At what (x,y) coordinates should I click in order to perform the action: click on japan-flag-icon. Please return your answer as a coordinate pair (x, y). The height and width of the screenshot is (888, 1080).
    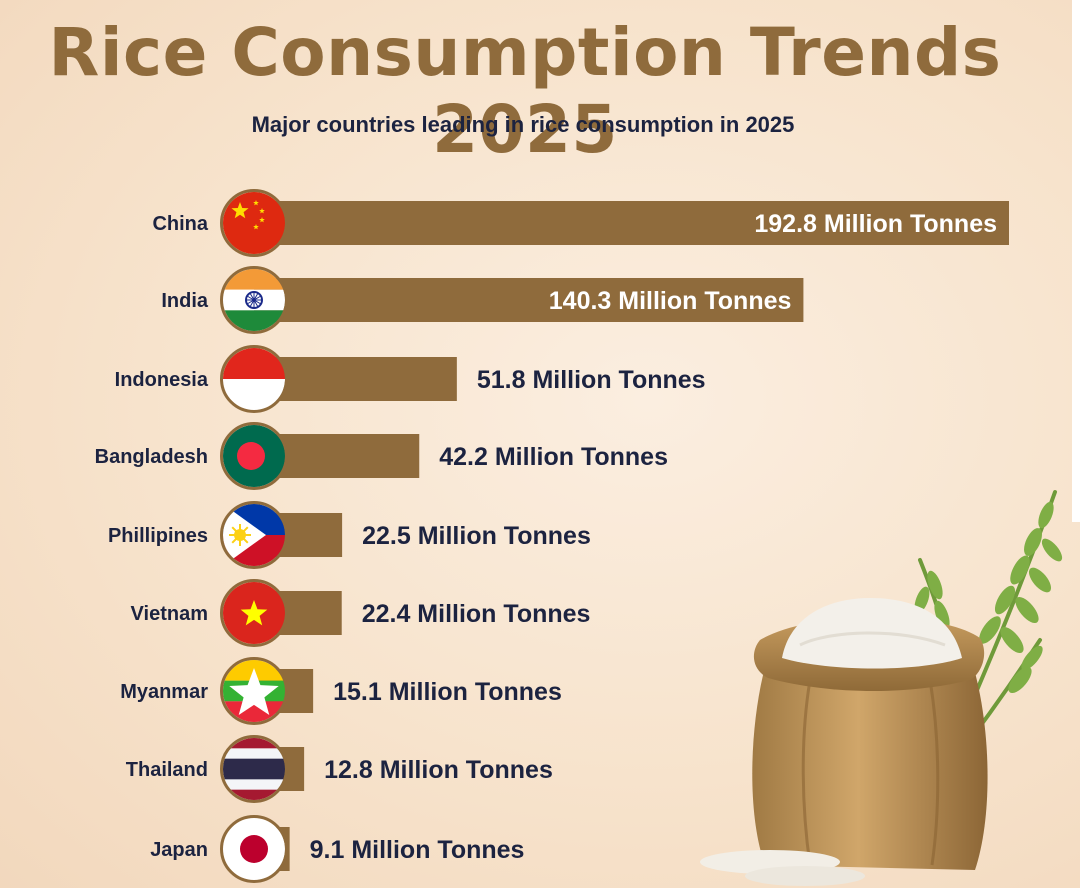
    Looking at the image, I should click on (254, 849).